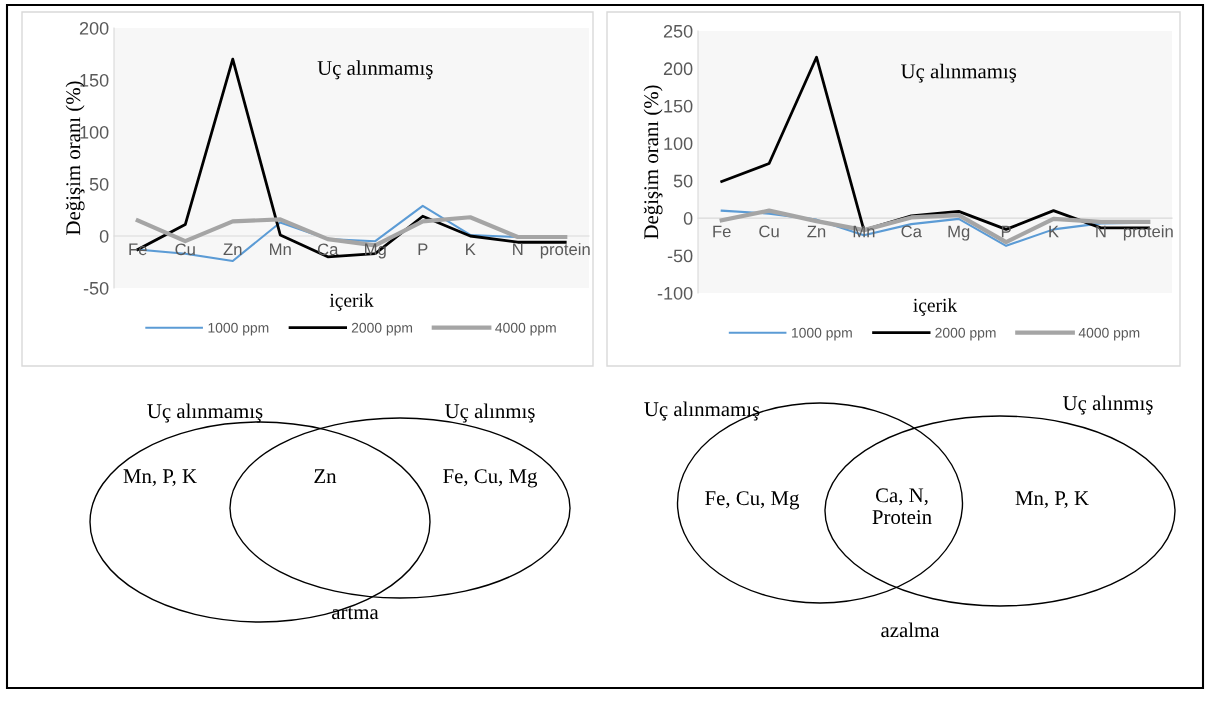 This screenshot has width=1210, height=702. What do you see at coordinates (423, 249) in the screenshot?
I see `x-tick-label: P` at bounding box center [423, 249].